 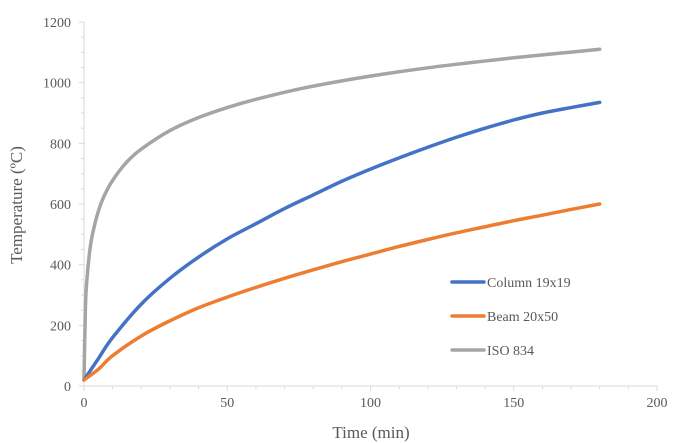 I want to click on x-axis-title: Time (min), so click(x=370, y=432).